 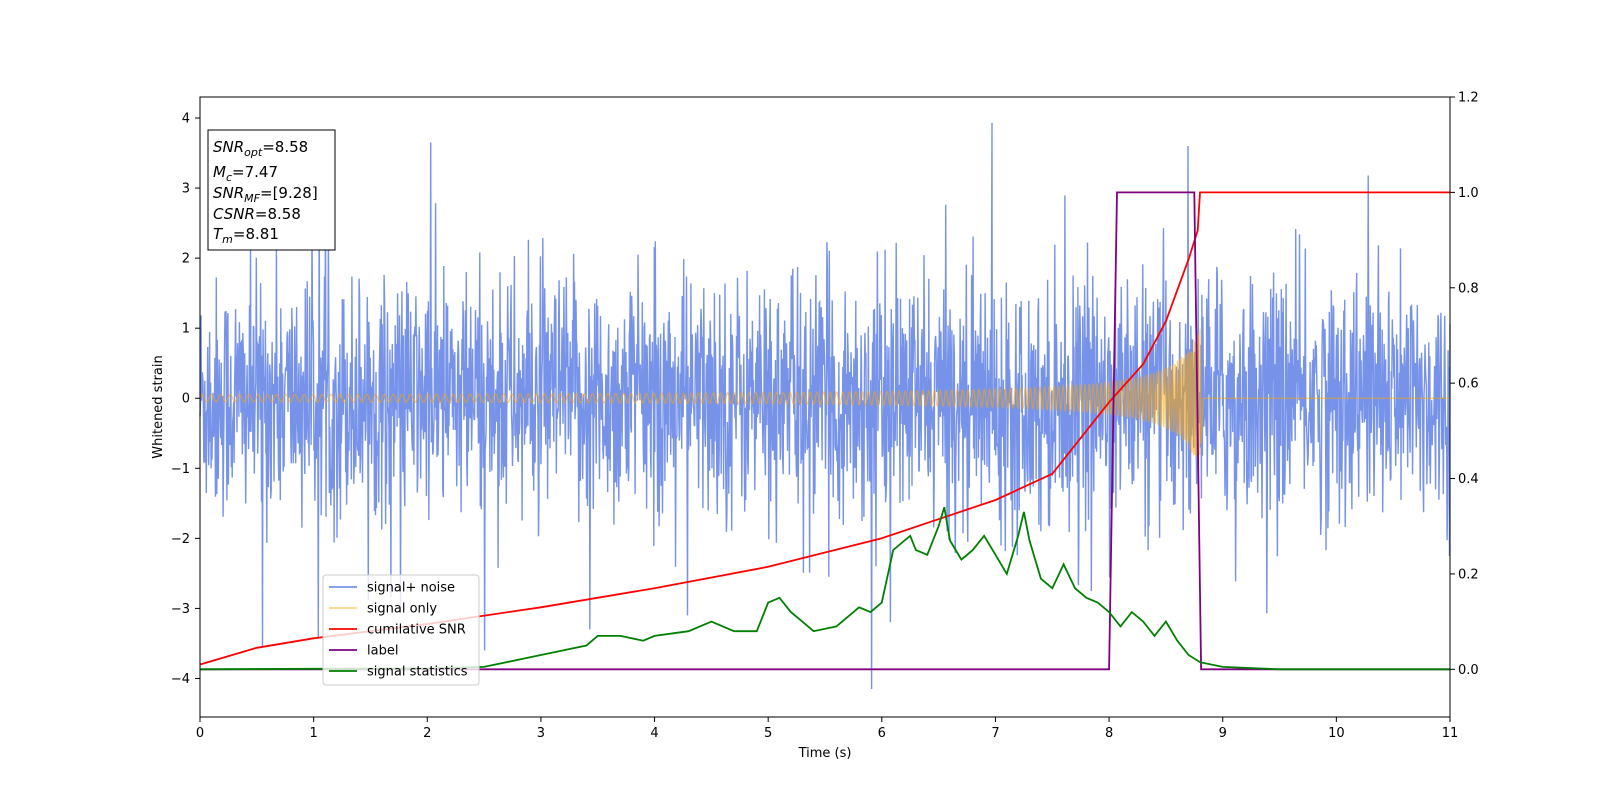 I want to click on y-tick-label: 3, so click(x=186, y=189).